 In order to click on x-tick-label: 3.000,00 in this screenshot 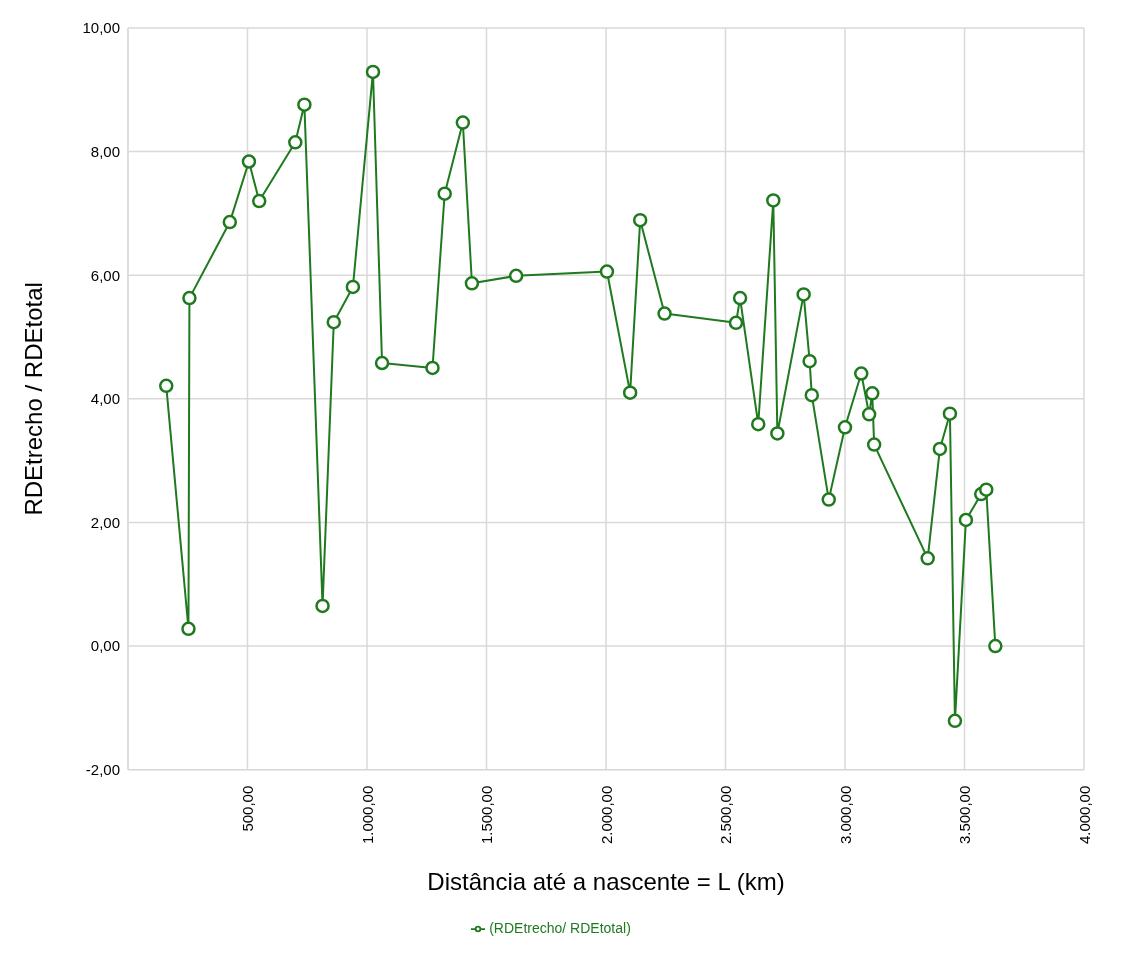, I will do `click(845, 815)`.